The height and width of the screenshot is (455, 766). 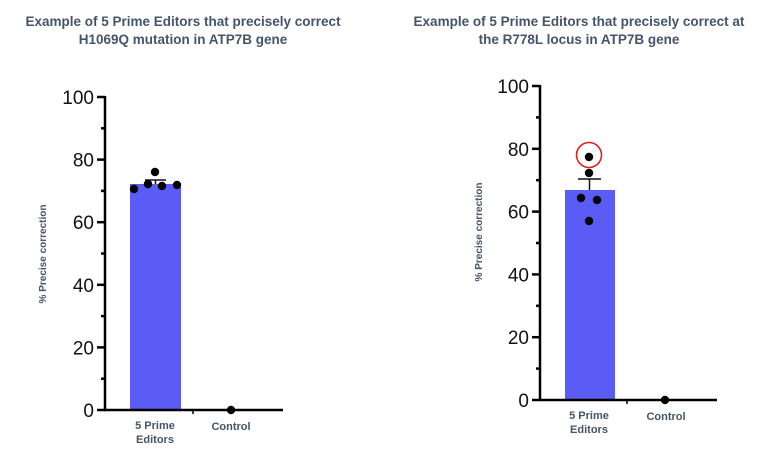 I want to click on right-cat-label-control: Control, so click(x=665, y=417).